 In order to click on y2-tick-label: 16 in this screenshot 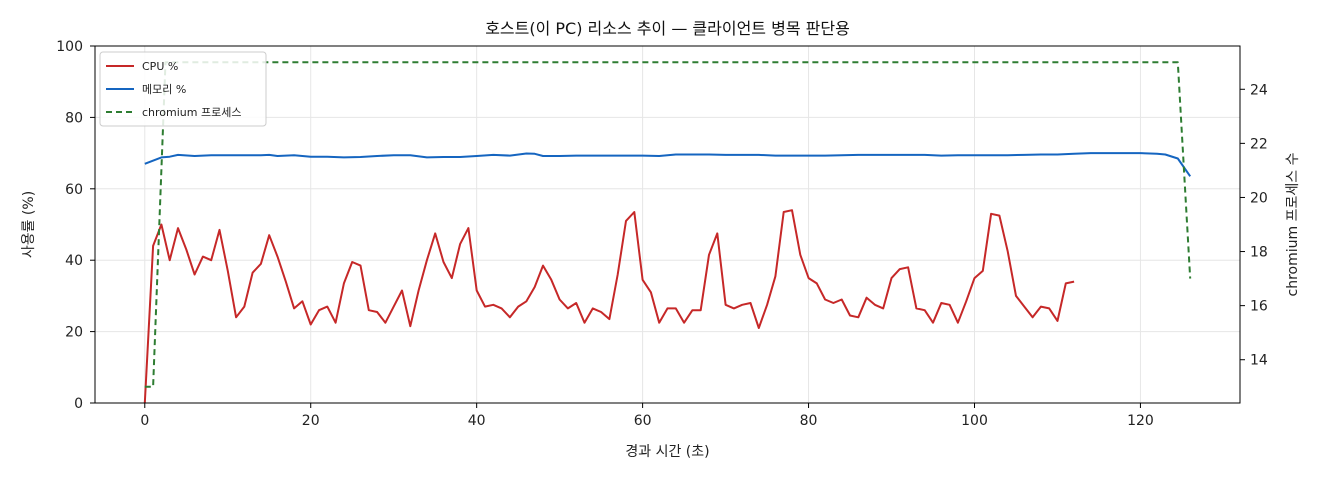, I will do `click(1259, 307)`.